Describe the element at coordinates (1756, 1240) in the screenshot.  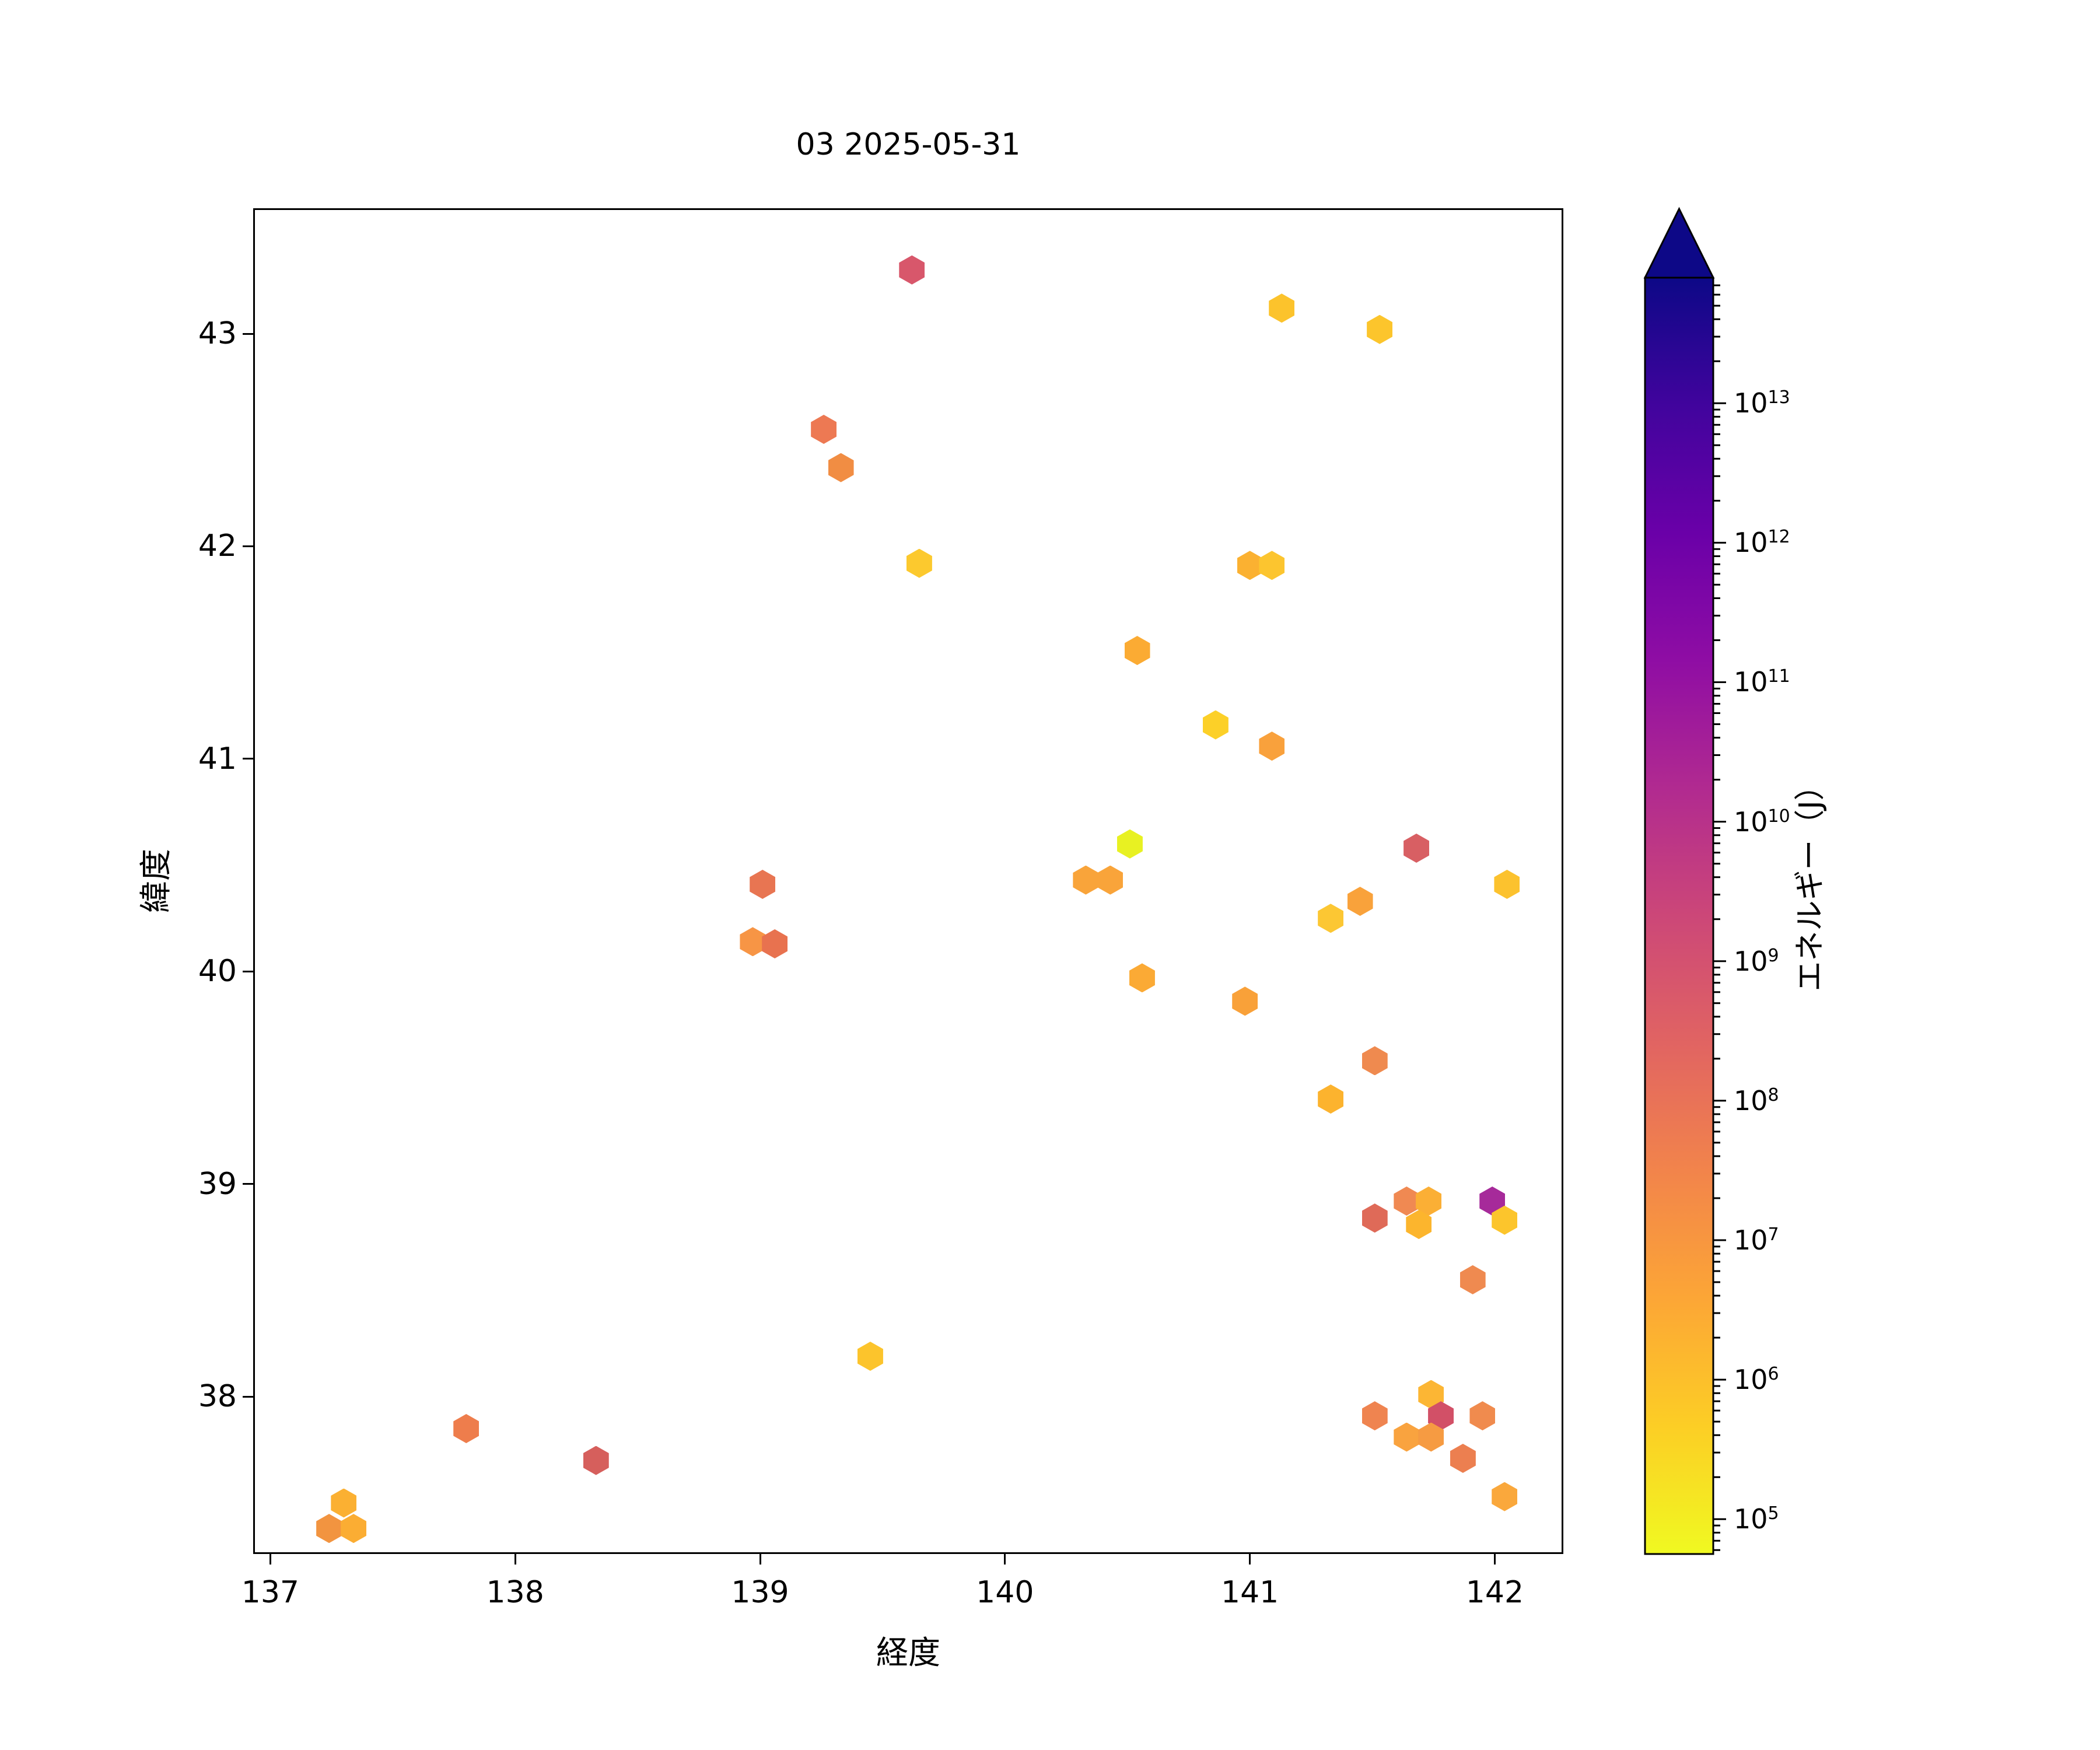
I see `colorbar-tick-label: 10⁷` at that location.